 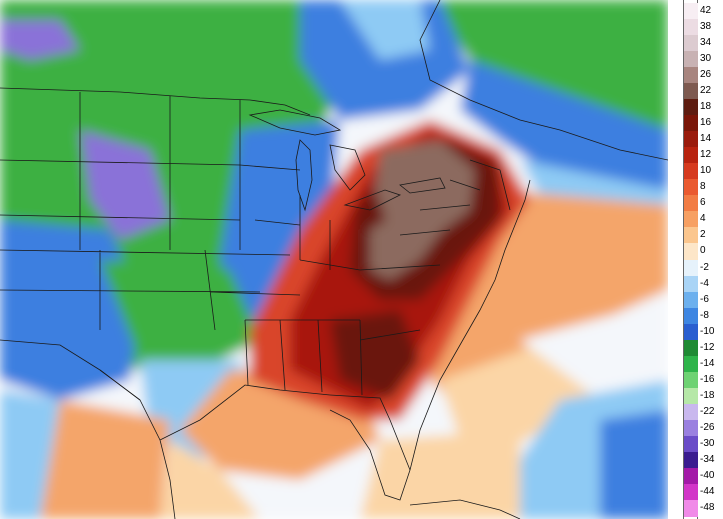 I want to click on legend-label: 0, so click(x=703, y=251).